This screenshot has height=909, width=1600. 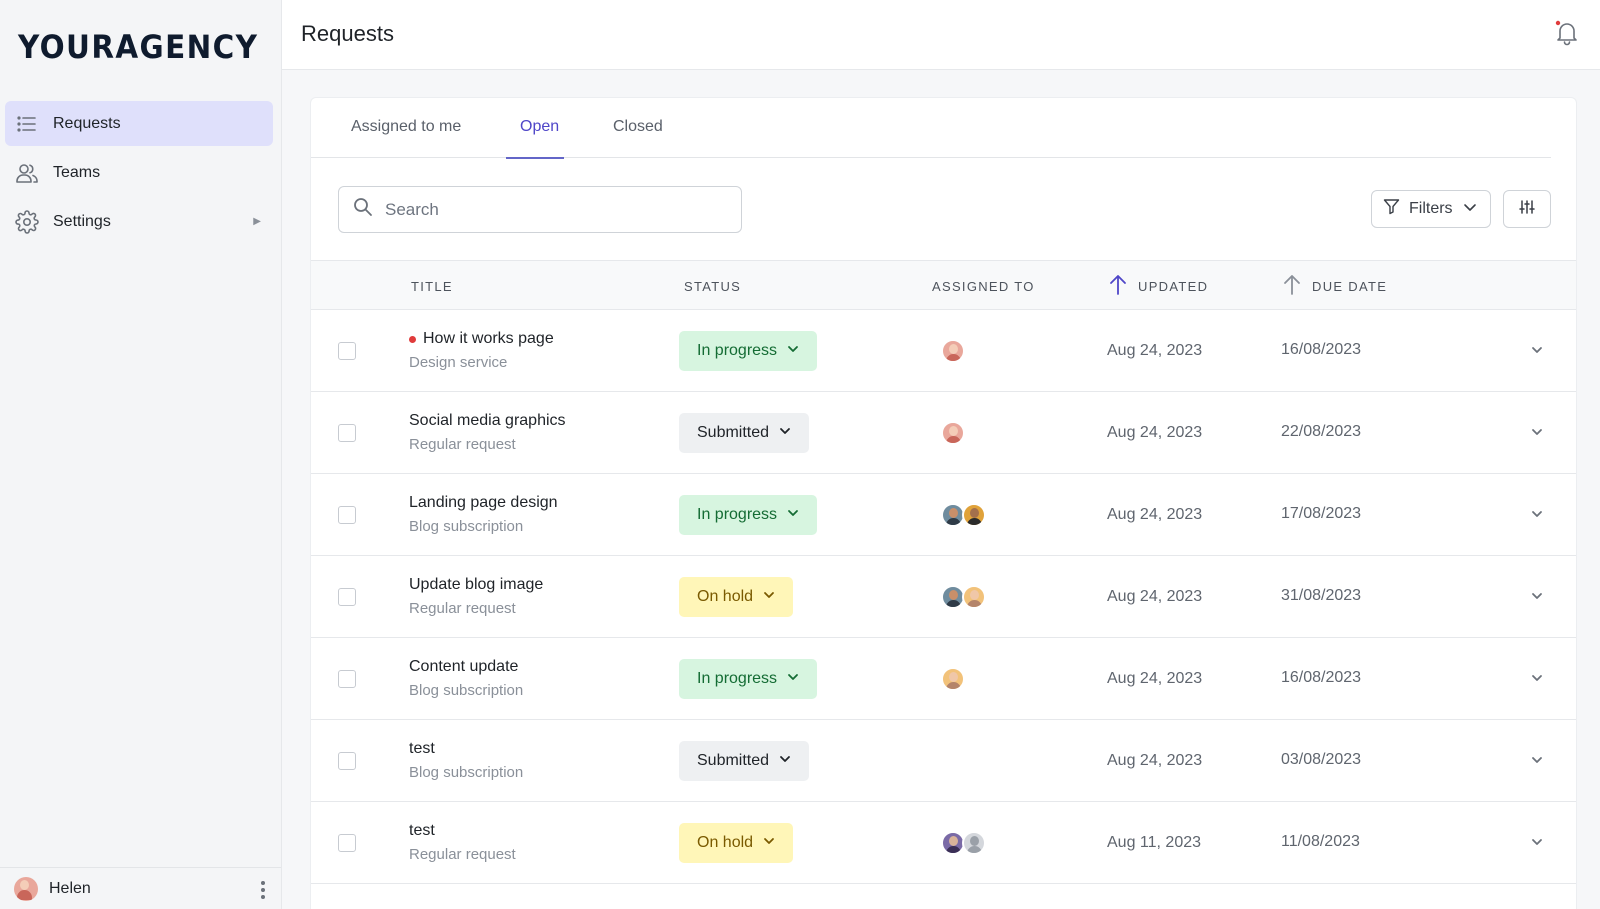 I want to click on request-title: Social media graphics, so click(x=487, y=420).